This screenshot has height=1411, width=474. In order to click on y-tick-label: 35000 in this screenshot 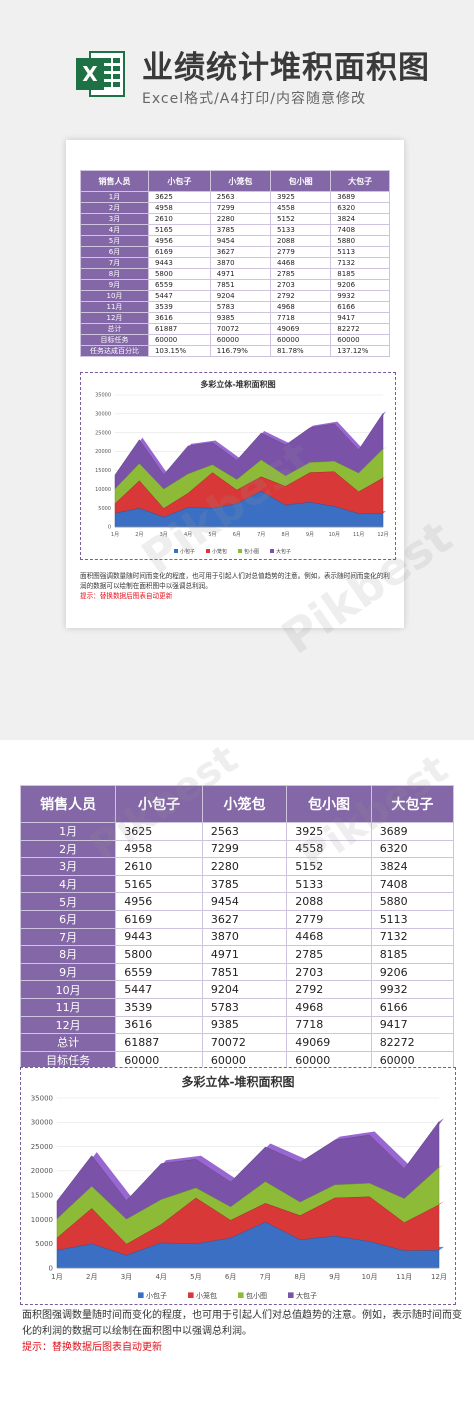, I will do `click(103, 396)`.